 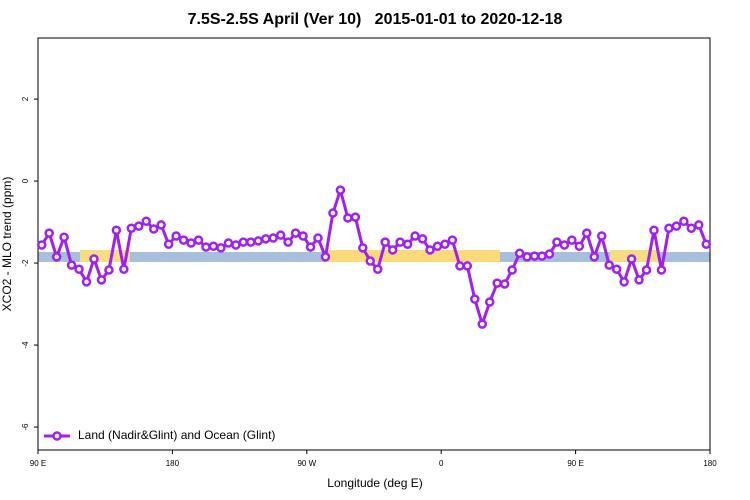 What do you see at coordinates (176, 435) in the screenshot?
I see `legend-label: Land (Nadir&Glint) and Ocean (Glint)` at bounding box center [176, 435].